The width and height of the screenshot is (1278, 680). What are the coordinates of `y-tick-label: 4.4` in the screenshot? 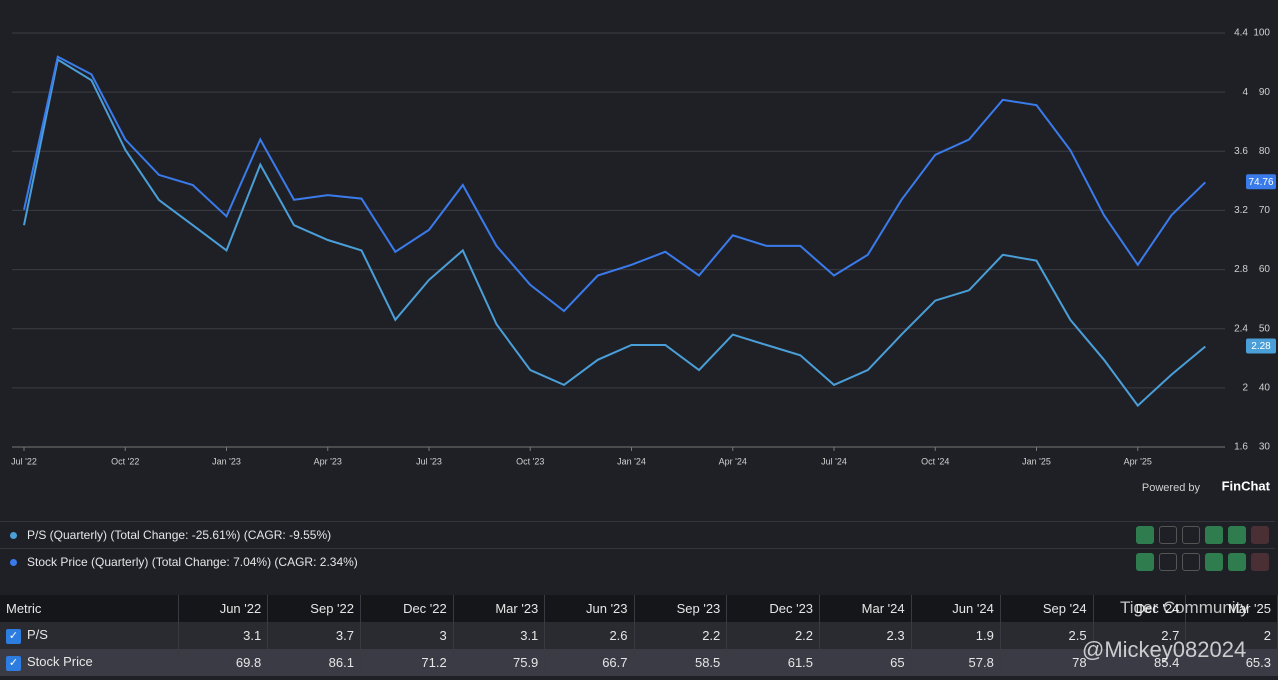 It's located at (1241, 33).